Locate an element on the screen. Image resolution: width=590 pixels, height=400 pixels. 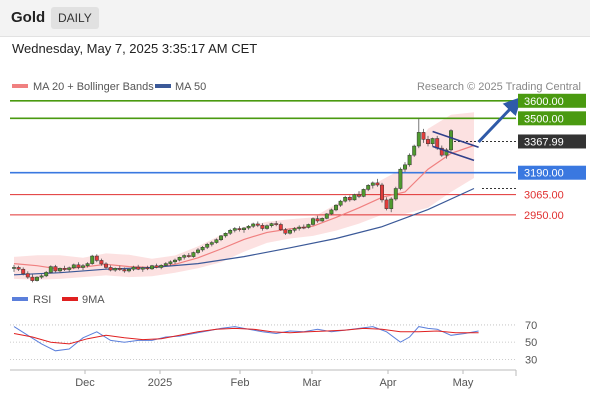
timeframe-button: DAILY is located at coordinates (75, 18).